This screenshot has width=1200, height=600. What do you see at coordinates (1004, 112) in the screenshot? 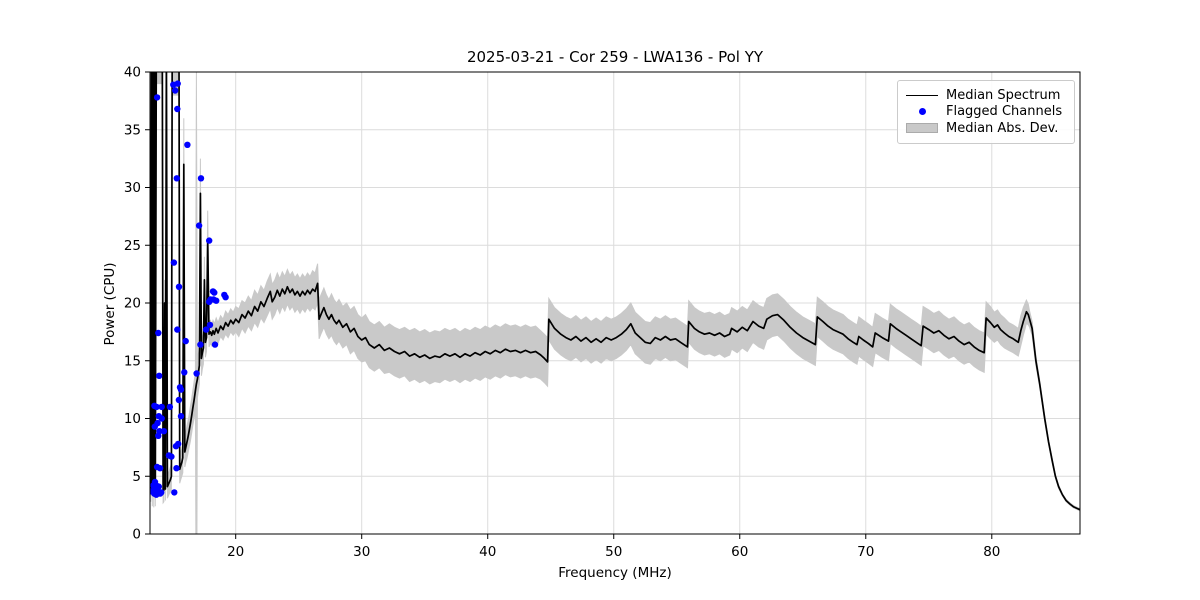
I see `legend-label-flagged-channels: Flagged Channels` at bounding box center [1004, 112].